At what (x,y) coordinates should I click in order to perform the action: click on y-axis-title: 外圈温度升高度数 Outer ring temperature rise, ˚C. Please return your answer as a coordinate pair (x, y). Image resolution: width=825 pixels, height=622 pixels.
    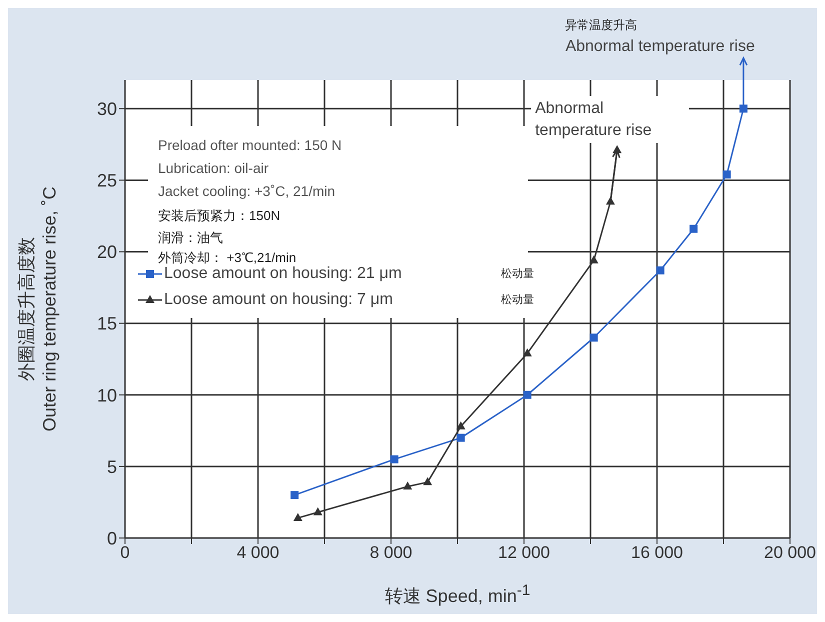
    Looking at the image, I should click on (37, 309).